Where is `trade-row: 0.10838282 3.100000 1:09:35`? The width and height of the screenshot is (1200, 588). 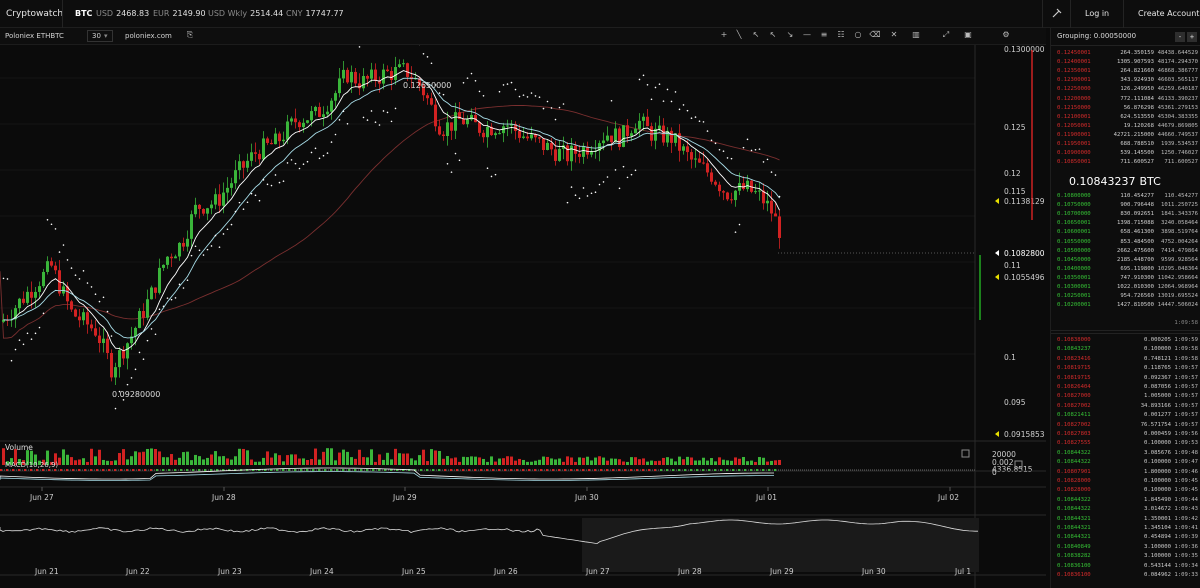
trade-row: 0.10838282 3.100000 1:09:35 is located at coordinates (1125, 556).